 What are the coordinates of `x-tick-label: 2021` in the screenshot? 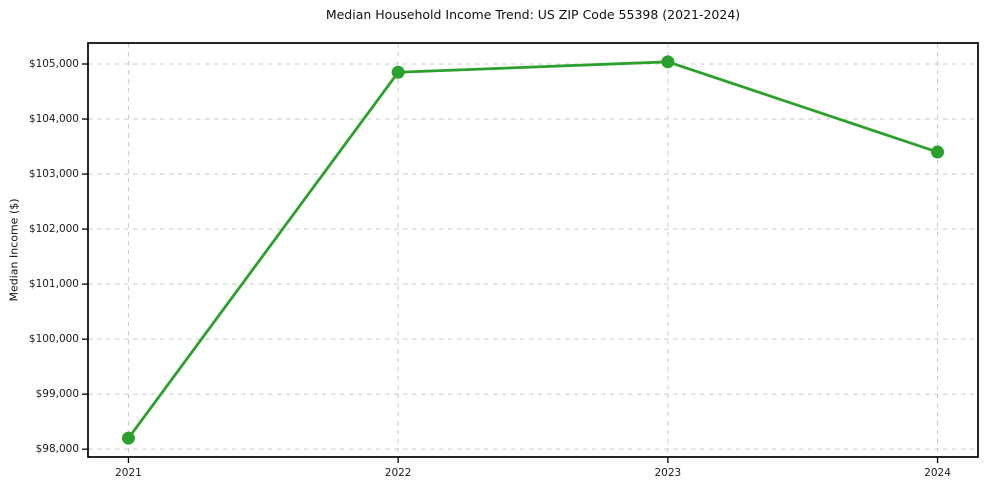 It's located at (128, 473).